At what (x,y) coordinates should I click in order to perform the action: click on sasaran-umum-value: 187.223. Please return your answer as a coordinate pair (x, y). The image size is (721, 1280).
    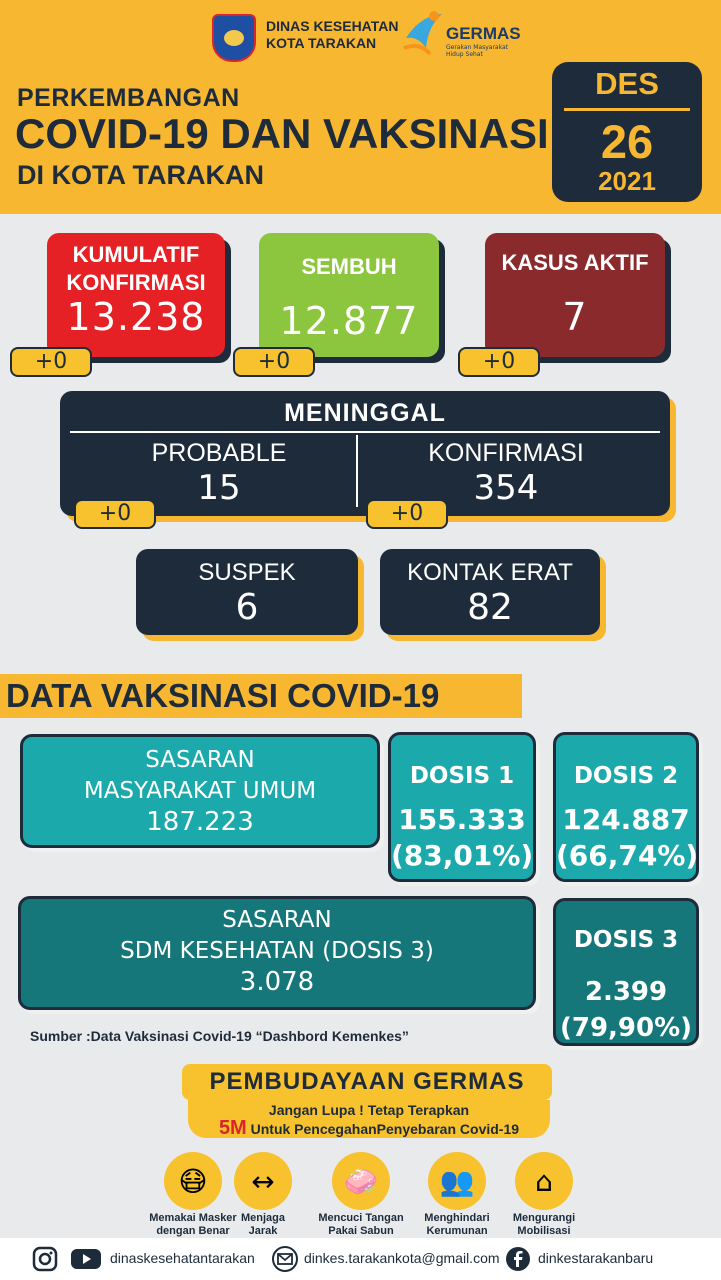
    Looking at the image, I should click on (200, 822).